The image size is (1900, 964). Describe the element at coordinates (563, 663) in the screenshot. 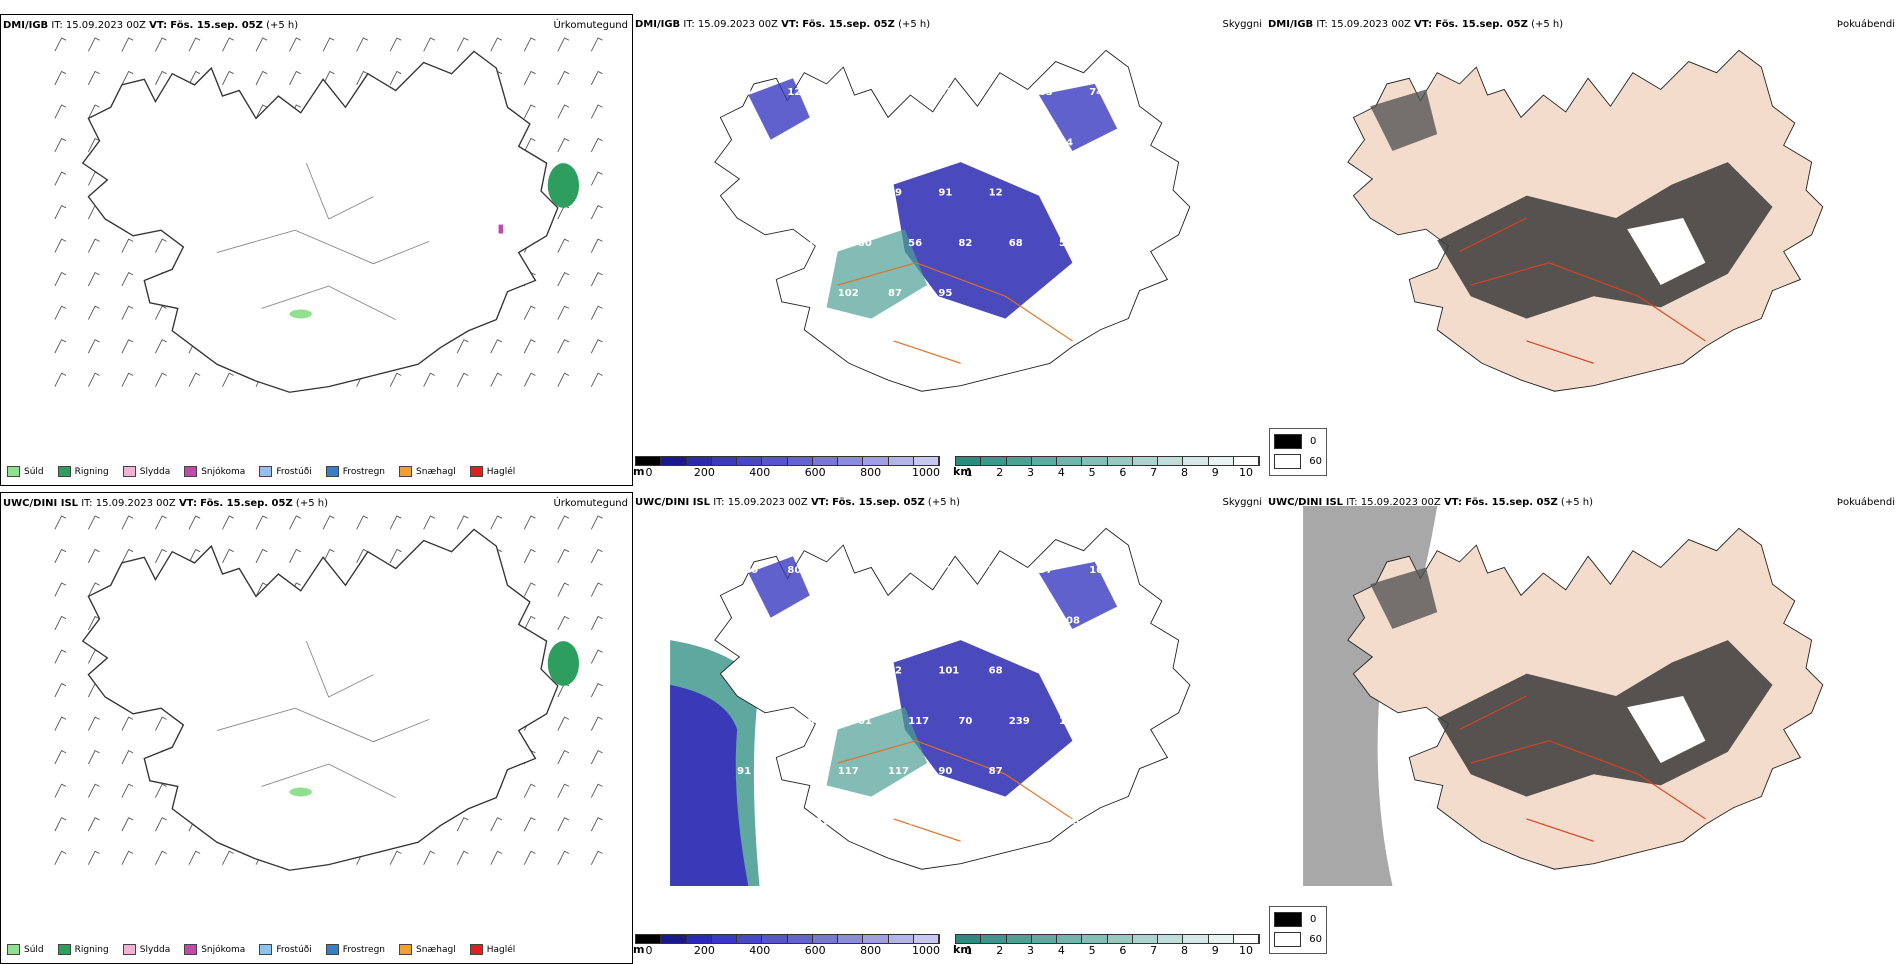

I see `precip-rain` at that location.